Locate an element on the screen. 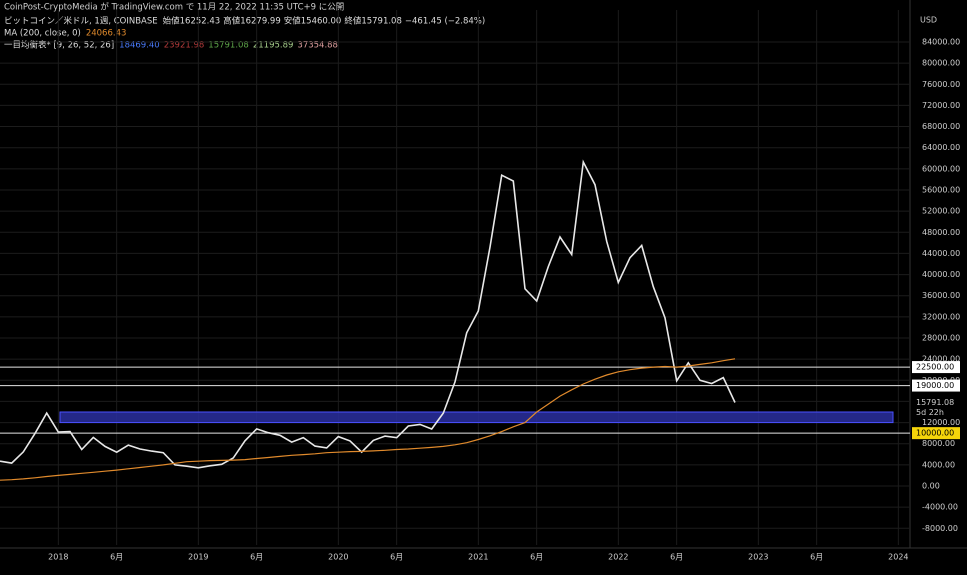 The image size is (967, 575). y-tick-label: 12000.00 is located at coordinates (941, 422).